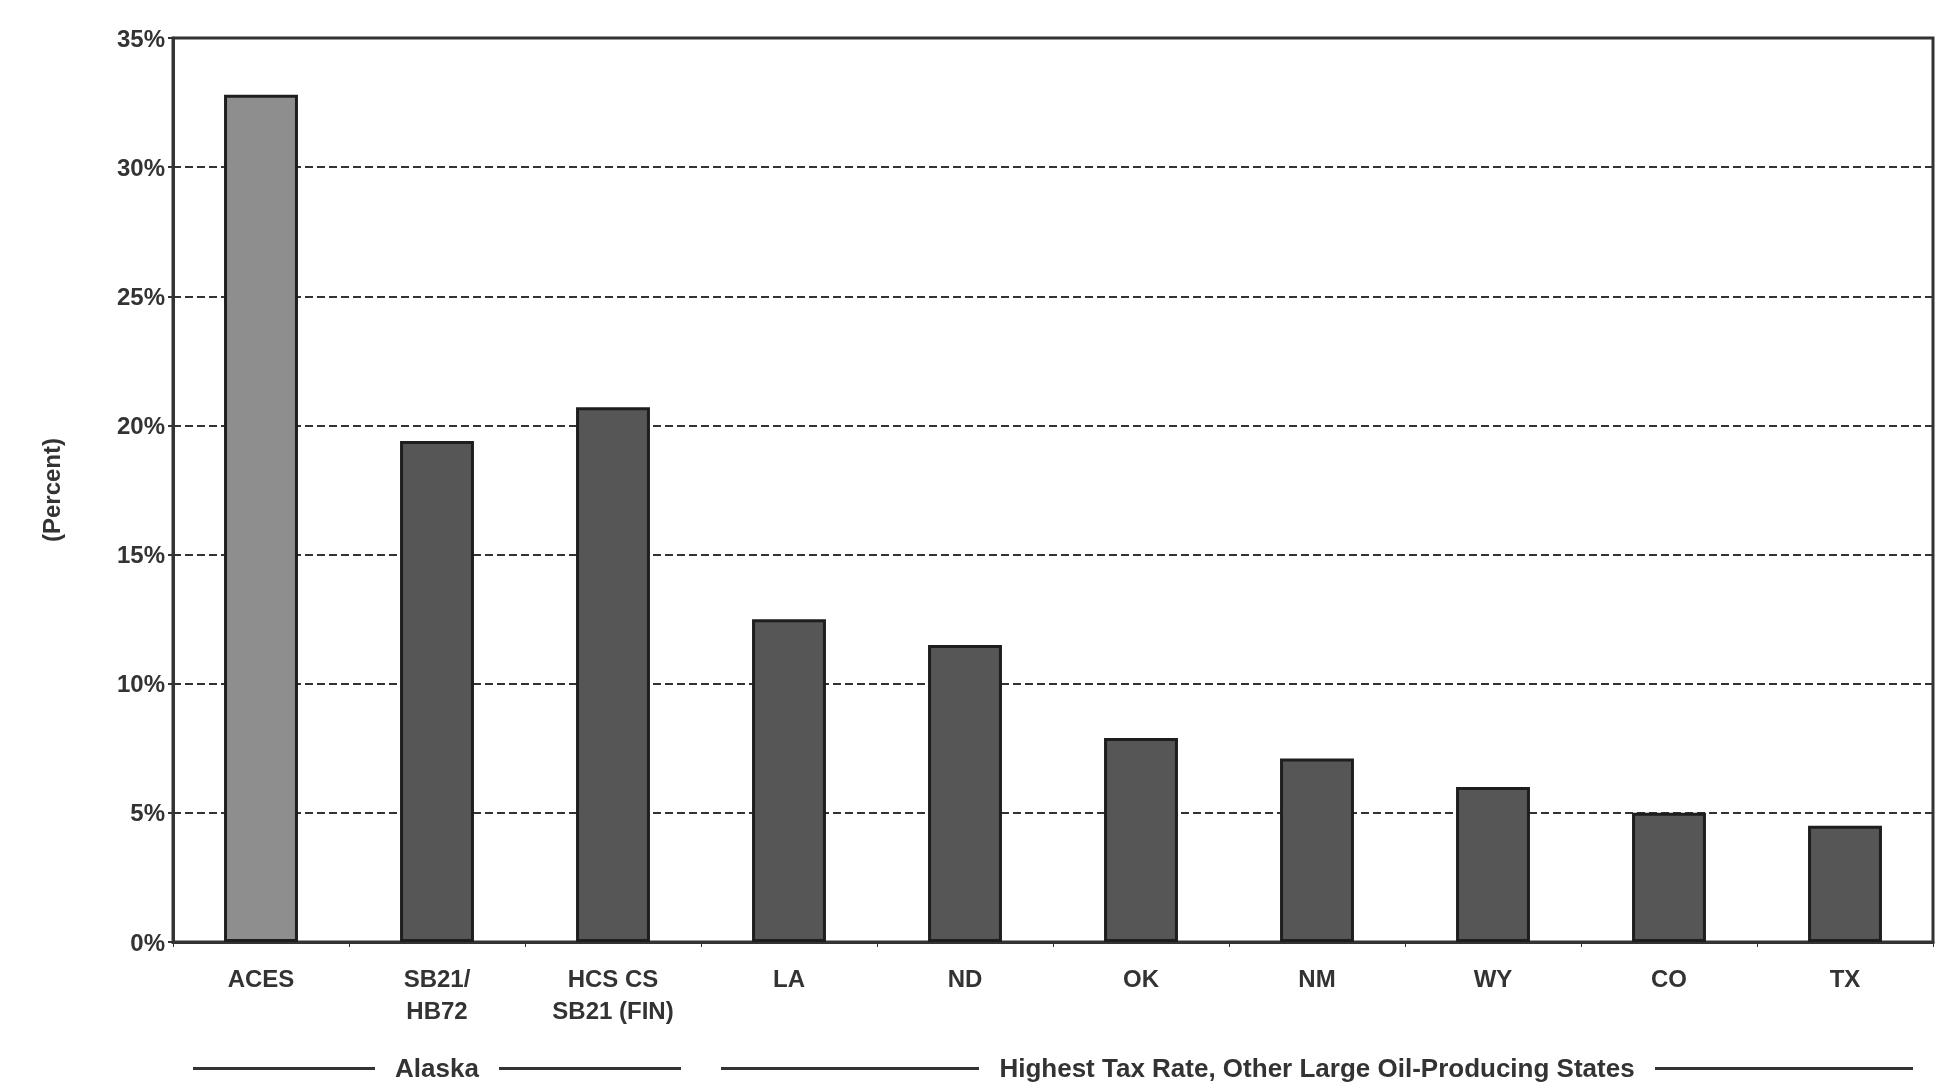  Describe the element at coordinates (1317, 1068) in the screenshot. I see `text: Highest Tax Rate, Other Large Oil-Producing States` at that location.